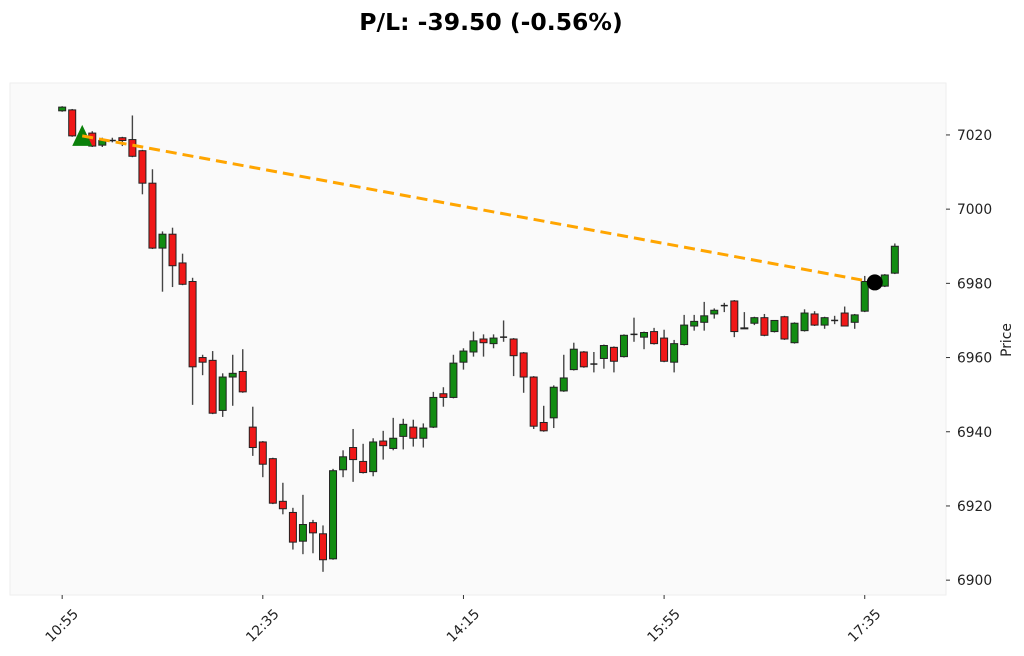  Describe the element at coordinates (1007, 340) in the screenshot. I see `y-axis-label: Price` at that location.